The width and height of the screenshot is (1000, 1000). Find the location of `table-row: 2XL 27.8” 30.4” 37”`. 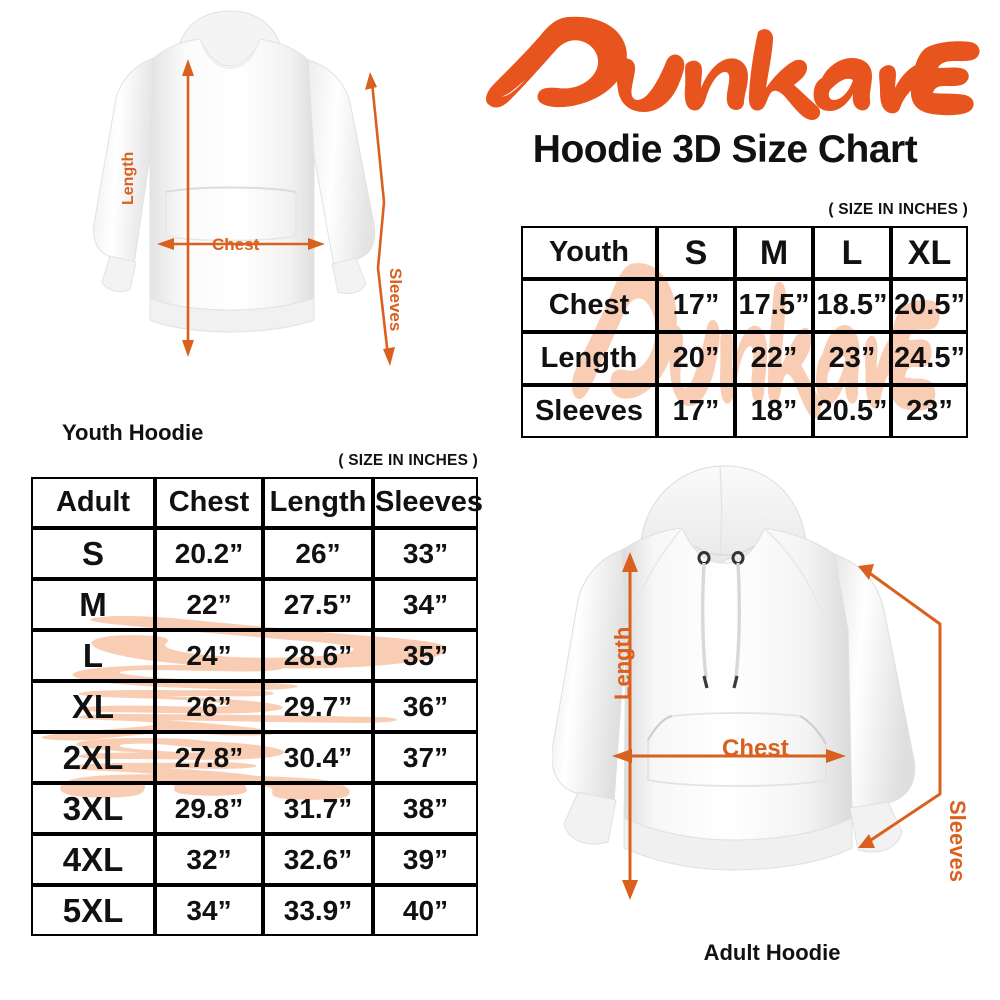

table-row: 2XL 27.8” 30.4” 37” is located at coordinates (254, 757).